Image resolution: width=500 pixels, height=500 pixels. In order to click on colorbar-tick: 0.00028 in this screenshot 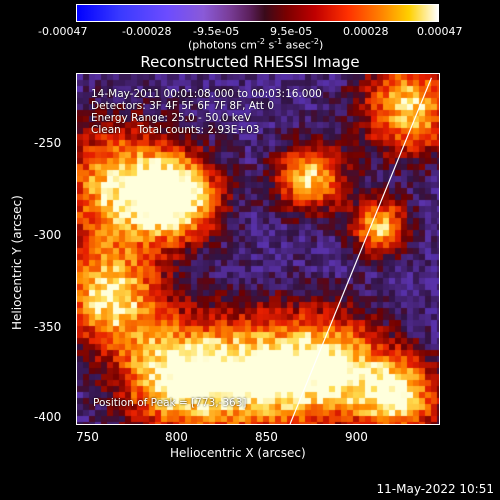, I will do `click(366, 31)`.